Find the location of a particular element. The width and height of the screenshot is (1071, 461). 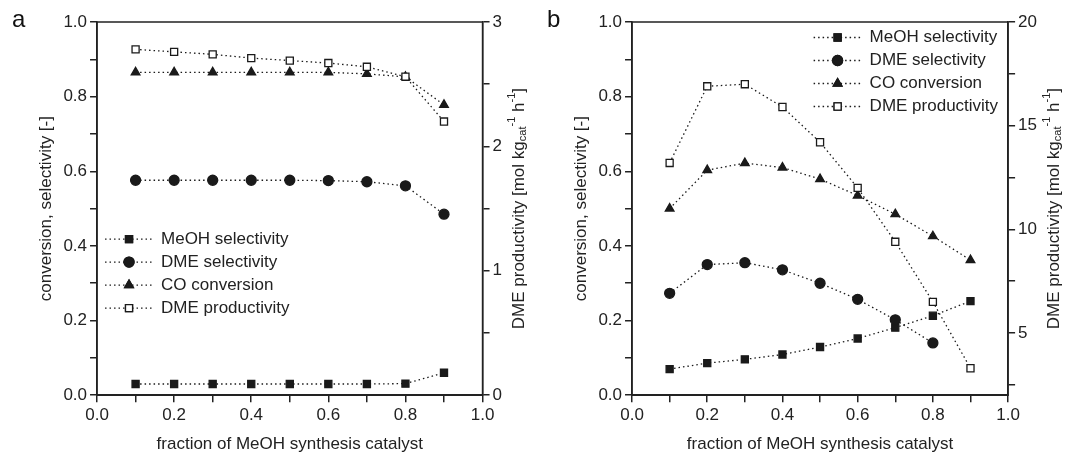

y2-tick-label: 15 is located at coordinates (1028, 125).